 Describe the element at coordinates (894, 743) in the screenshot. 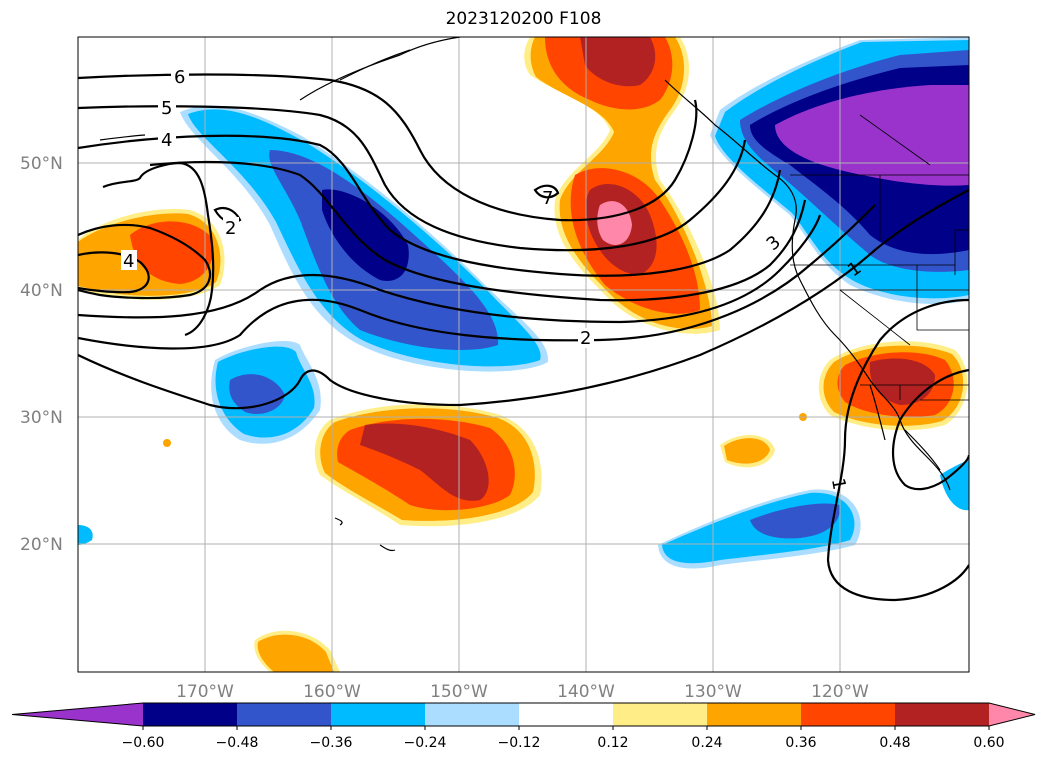

I see `colorbar-tick-label: 0.48` at that location.